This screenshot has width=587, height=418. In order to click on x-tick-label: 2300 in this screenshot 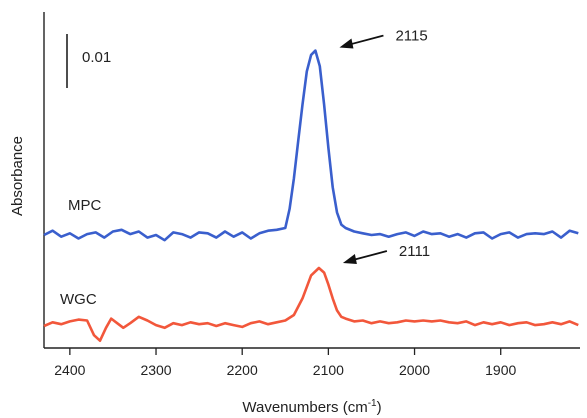, I will do `click(155, 370)`.